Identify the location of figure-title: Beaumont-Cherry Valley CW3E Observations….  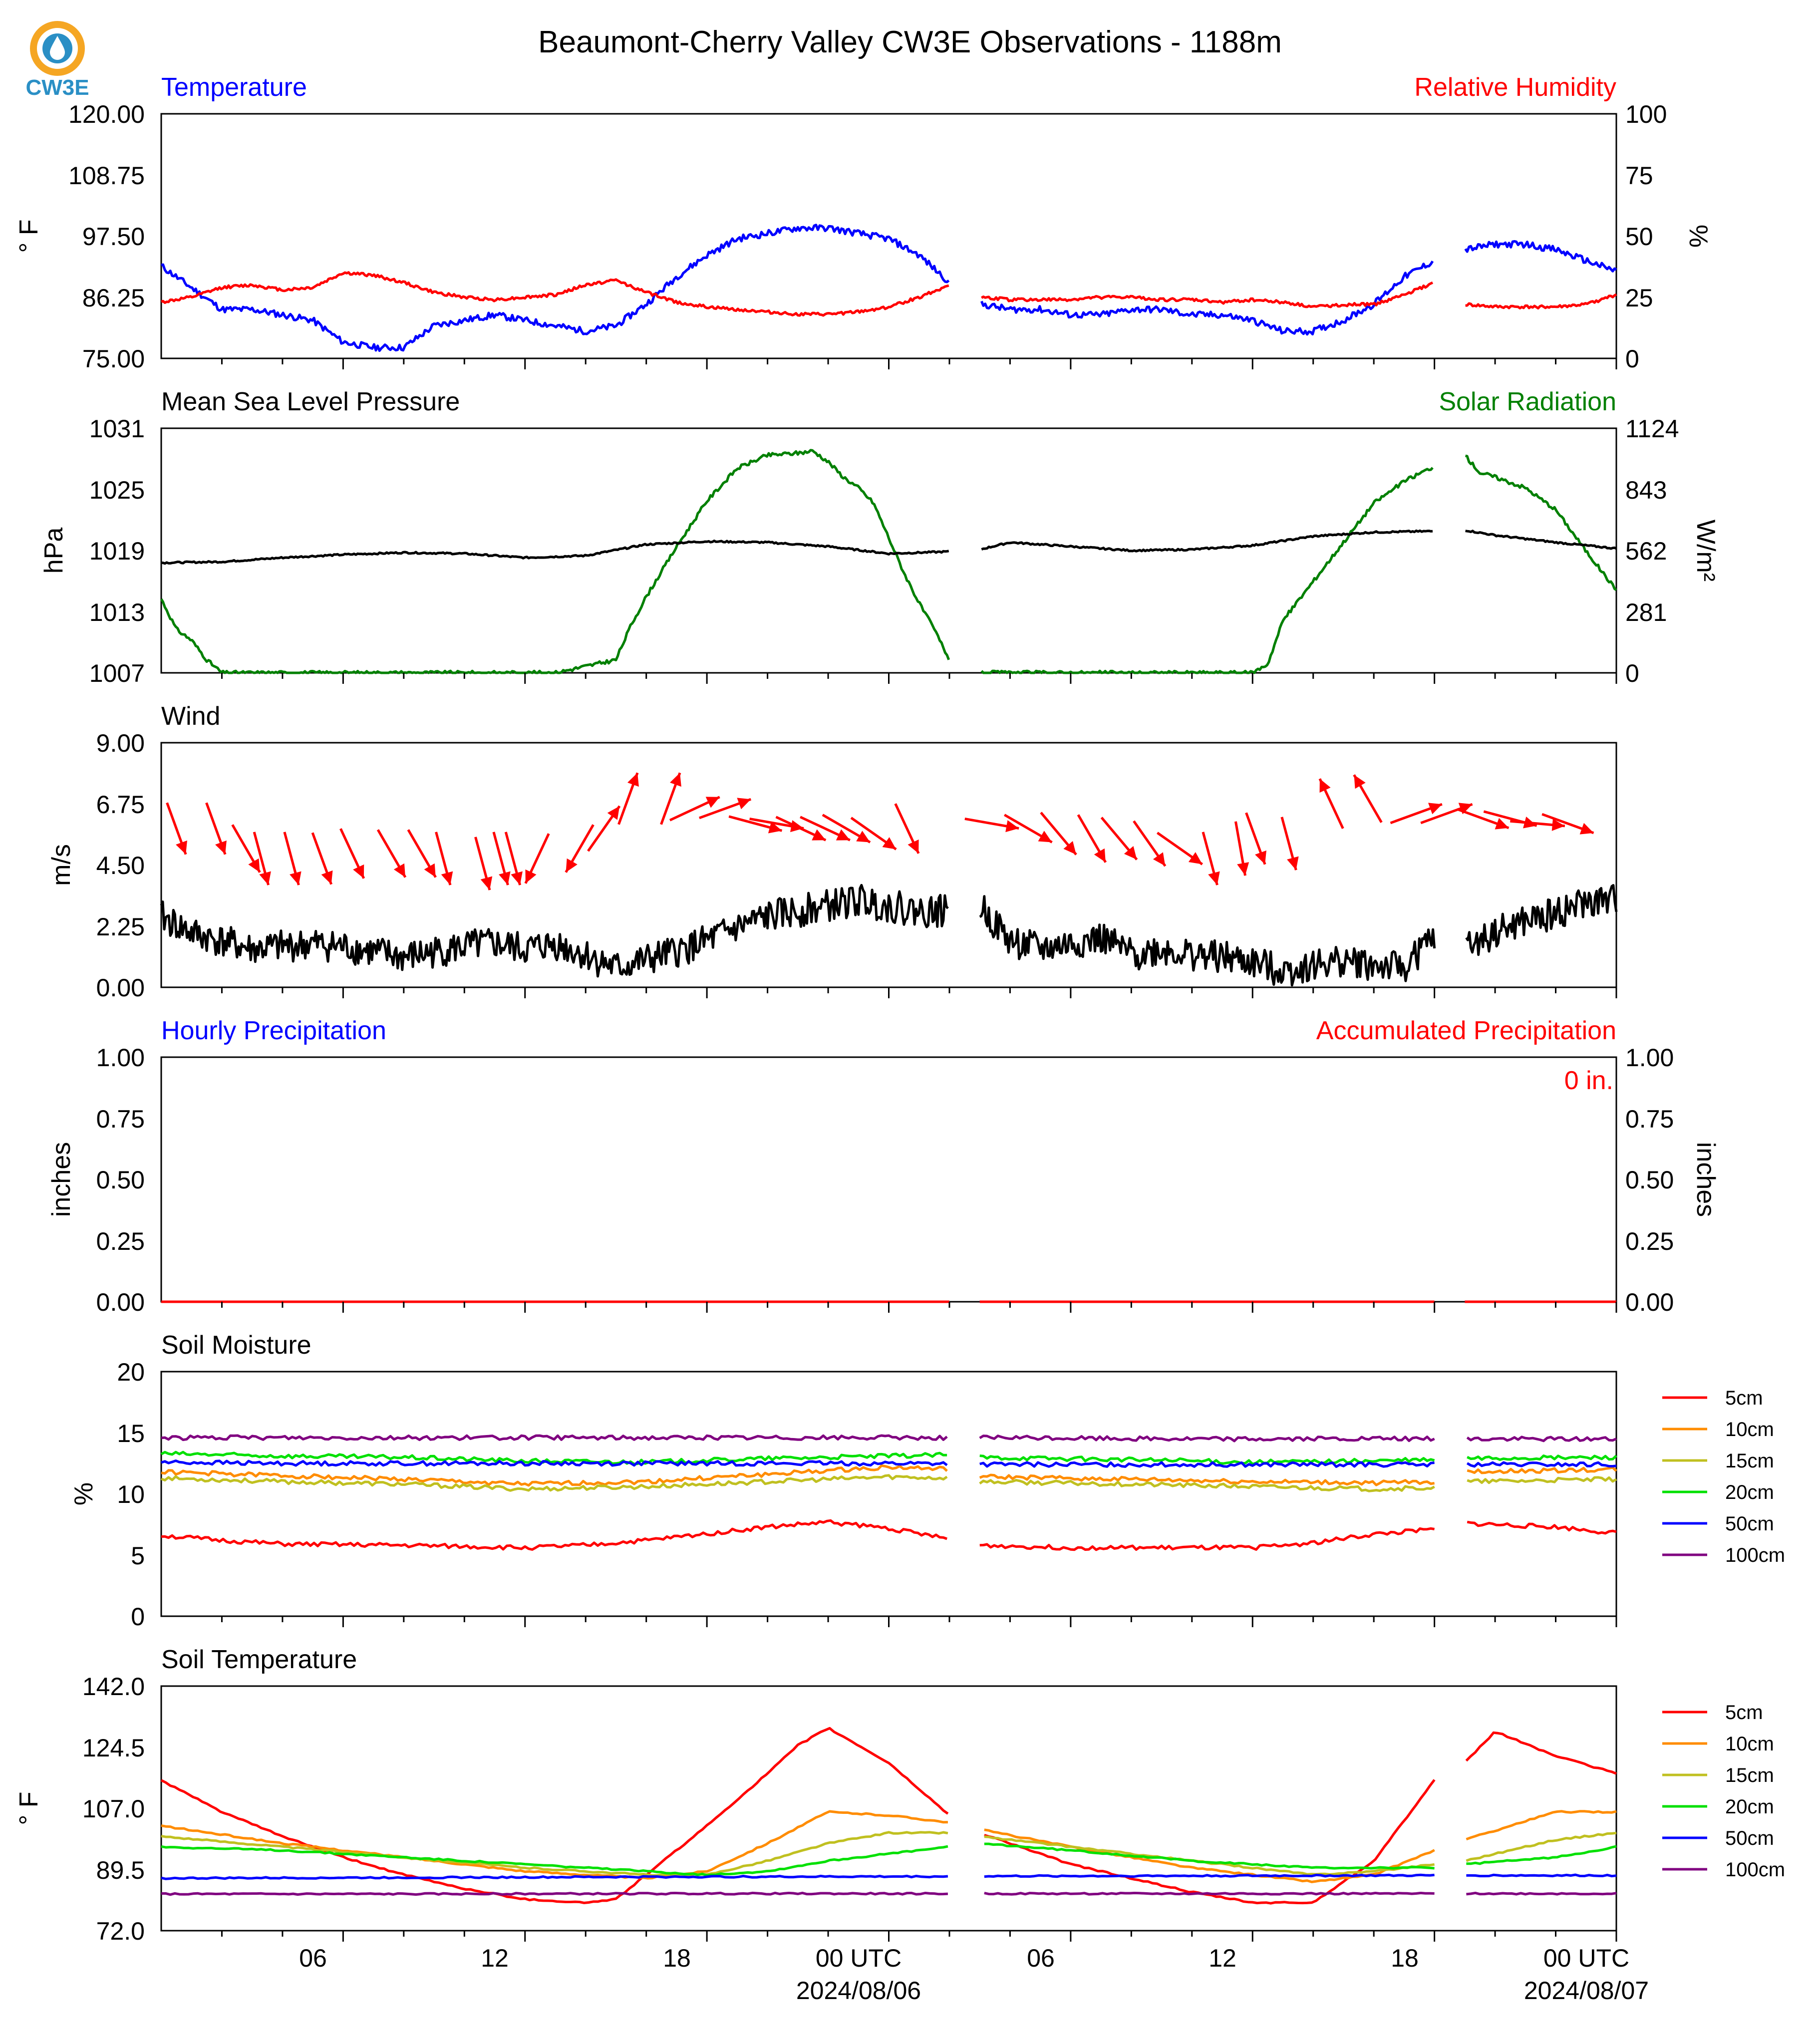
(910, 42).